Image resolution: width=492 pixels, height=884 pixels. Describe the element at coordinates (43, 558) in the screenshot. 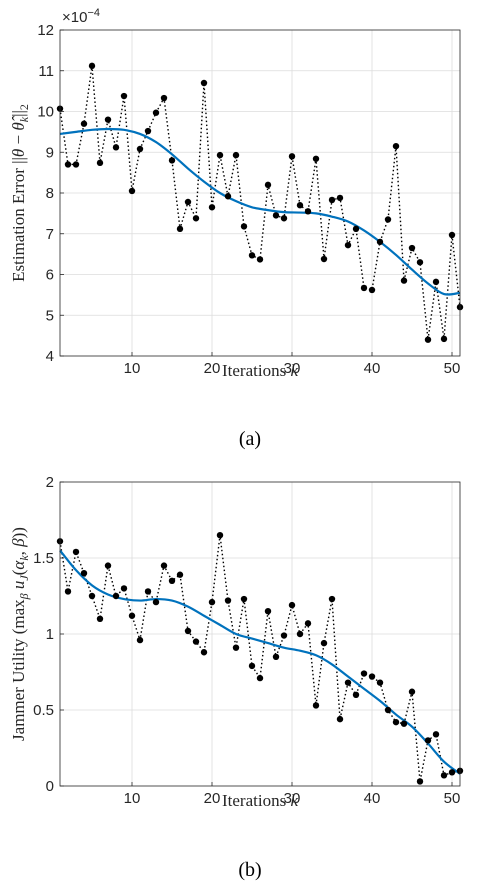

I see `y-tick-label-b: 1.5` at that location.